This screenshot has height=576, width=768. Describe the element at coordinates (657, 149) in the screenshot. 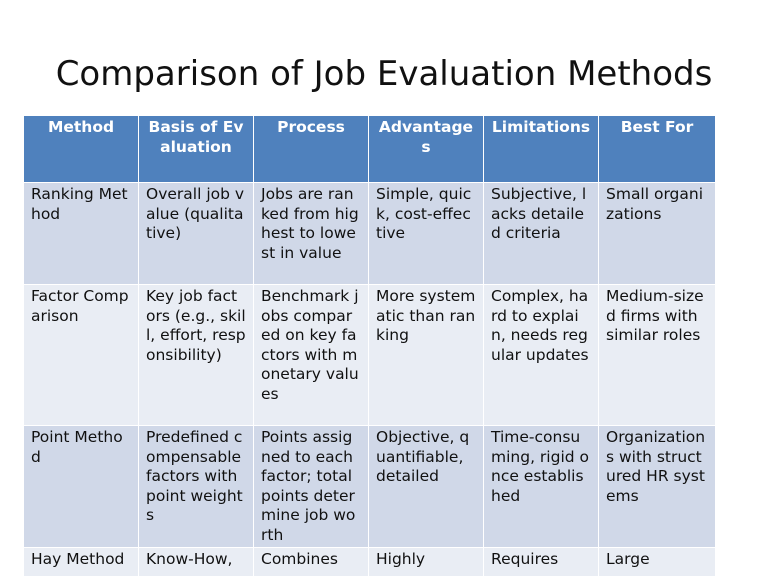

I see `header-best-for: Best For` at that location.